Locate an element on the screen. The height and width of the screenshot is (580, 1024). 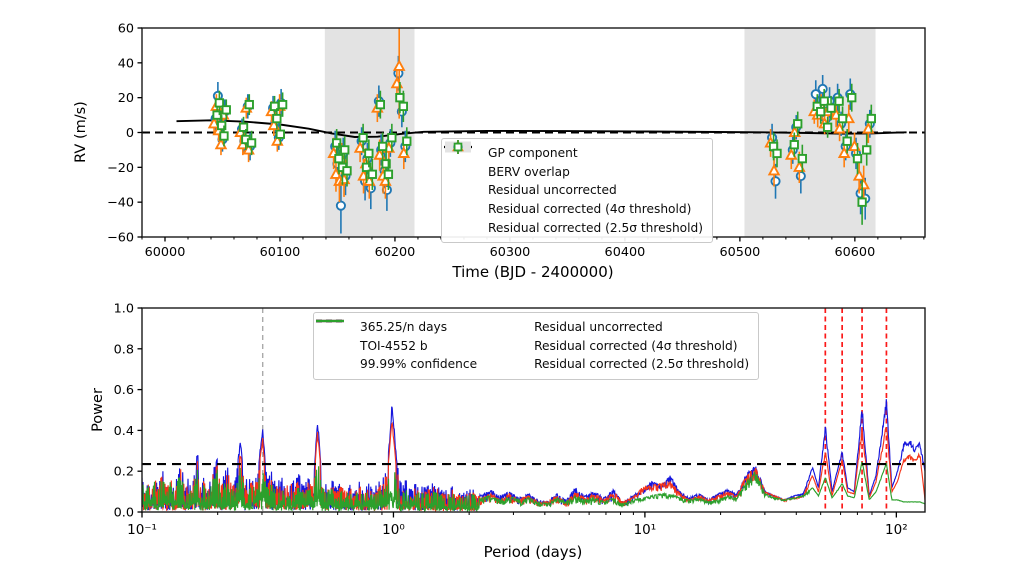
svg-text: 20 is located at coordinates (126, 98).